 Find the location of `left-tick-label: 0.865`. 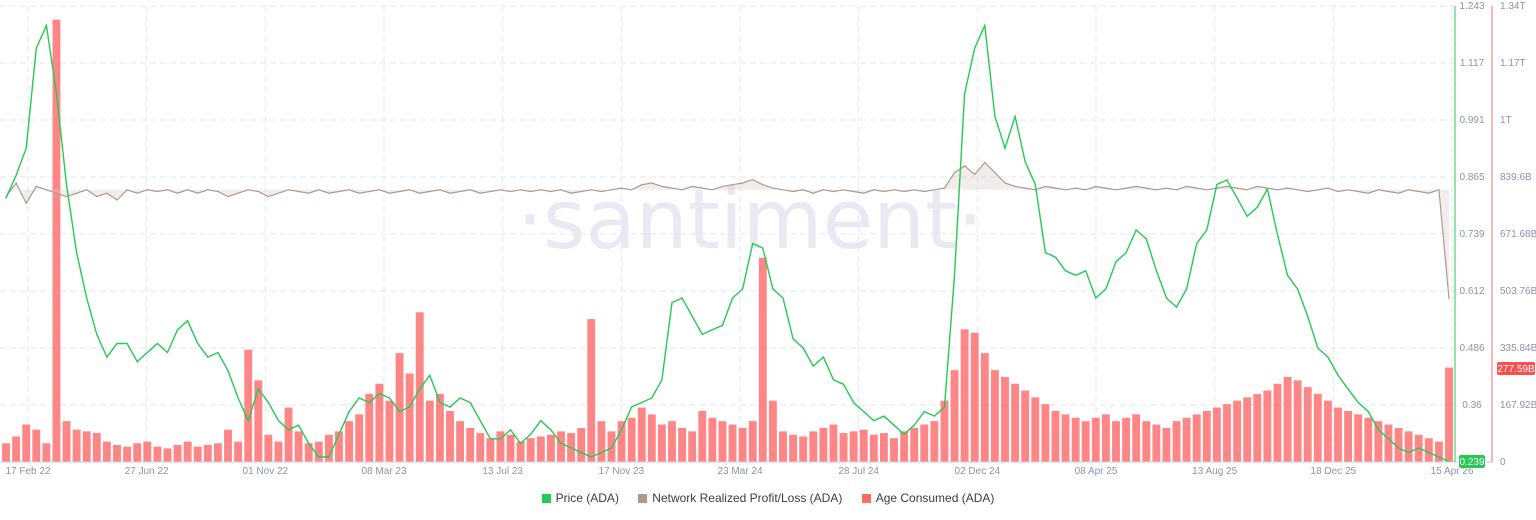

left-tick-label: 0.865 is located at coordinates (1471, 177).